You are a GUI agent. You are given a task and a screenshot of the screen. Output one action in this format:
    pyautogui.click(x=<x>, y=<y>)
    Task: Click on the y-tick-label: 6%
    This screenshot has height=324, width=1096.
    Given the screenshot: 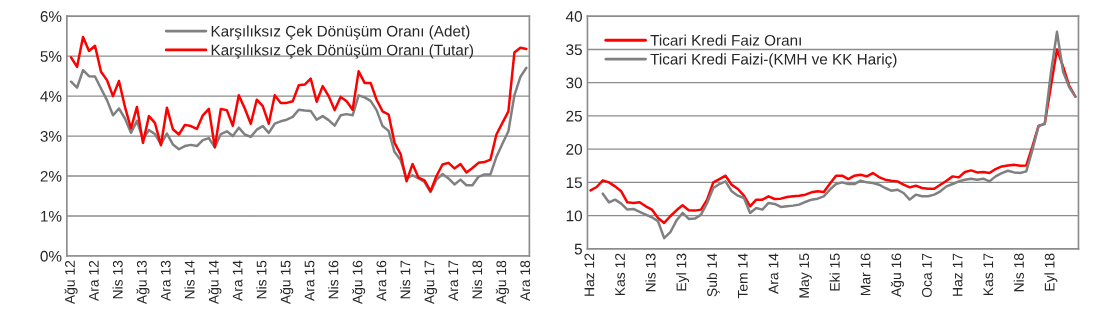 What is the action you would take?
    pyautogui.click(x=51, y=16)
    